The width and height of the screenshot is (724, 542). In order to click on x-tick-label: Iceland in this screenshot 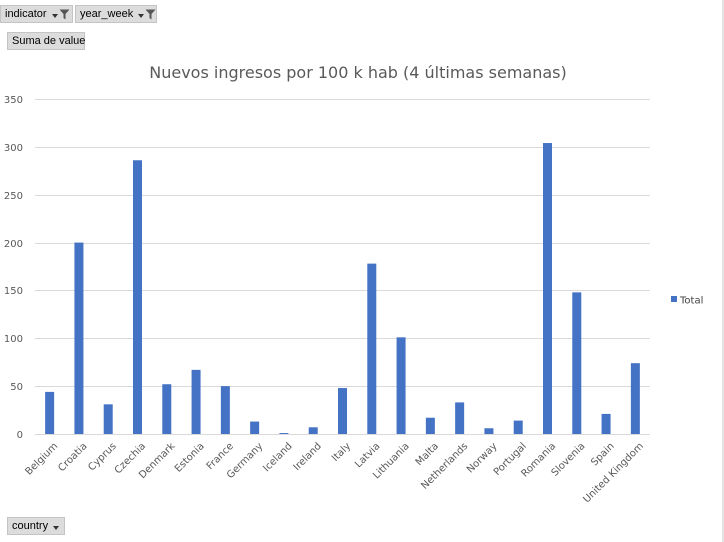, I will do `click(277, 457)`.